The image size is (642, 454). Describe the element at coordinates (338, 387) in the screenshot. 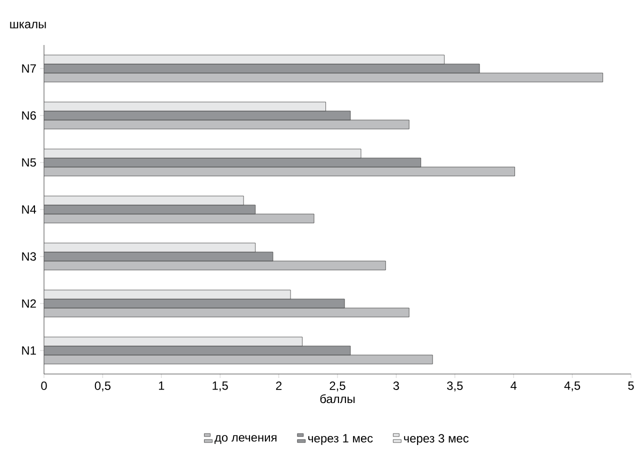

I see `x-tick-label: 2,5` at that location.